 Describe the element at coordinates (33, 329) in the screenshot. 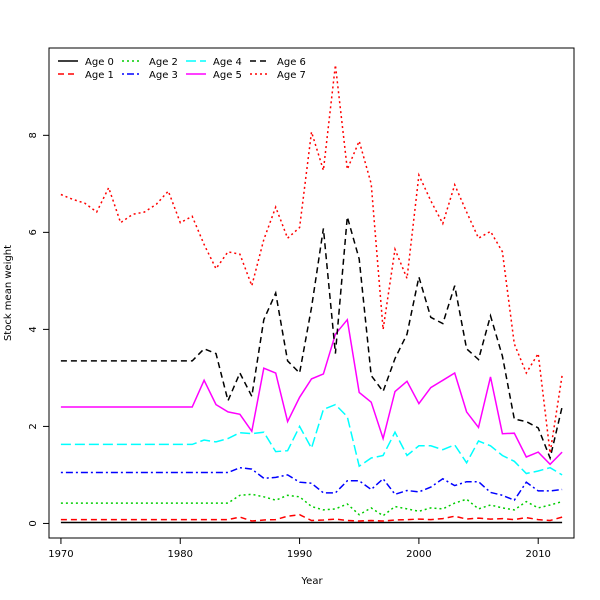

I see `y-tick-label: 4` at that location.